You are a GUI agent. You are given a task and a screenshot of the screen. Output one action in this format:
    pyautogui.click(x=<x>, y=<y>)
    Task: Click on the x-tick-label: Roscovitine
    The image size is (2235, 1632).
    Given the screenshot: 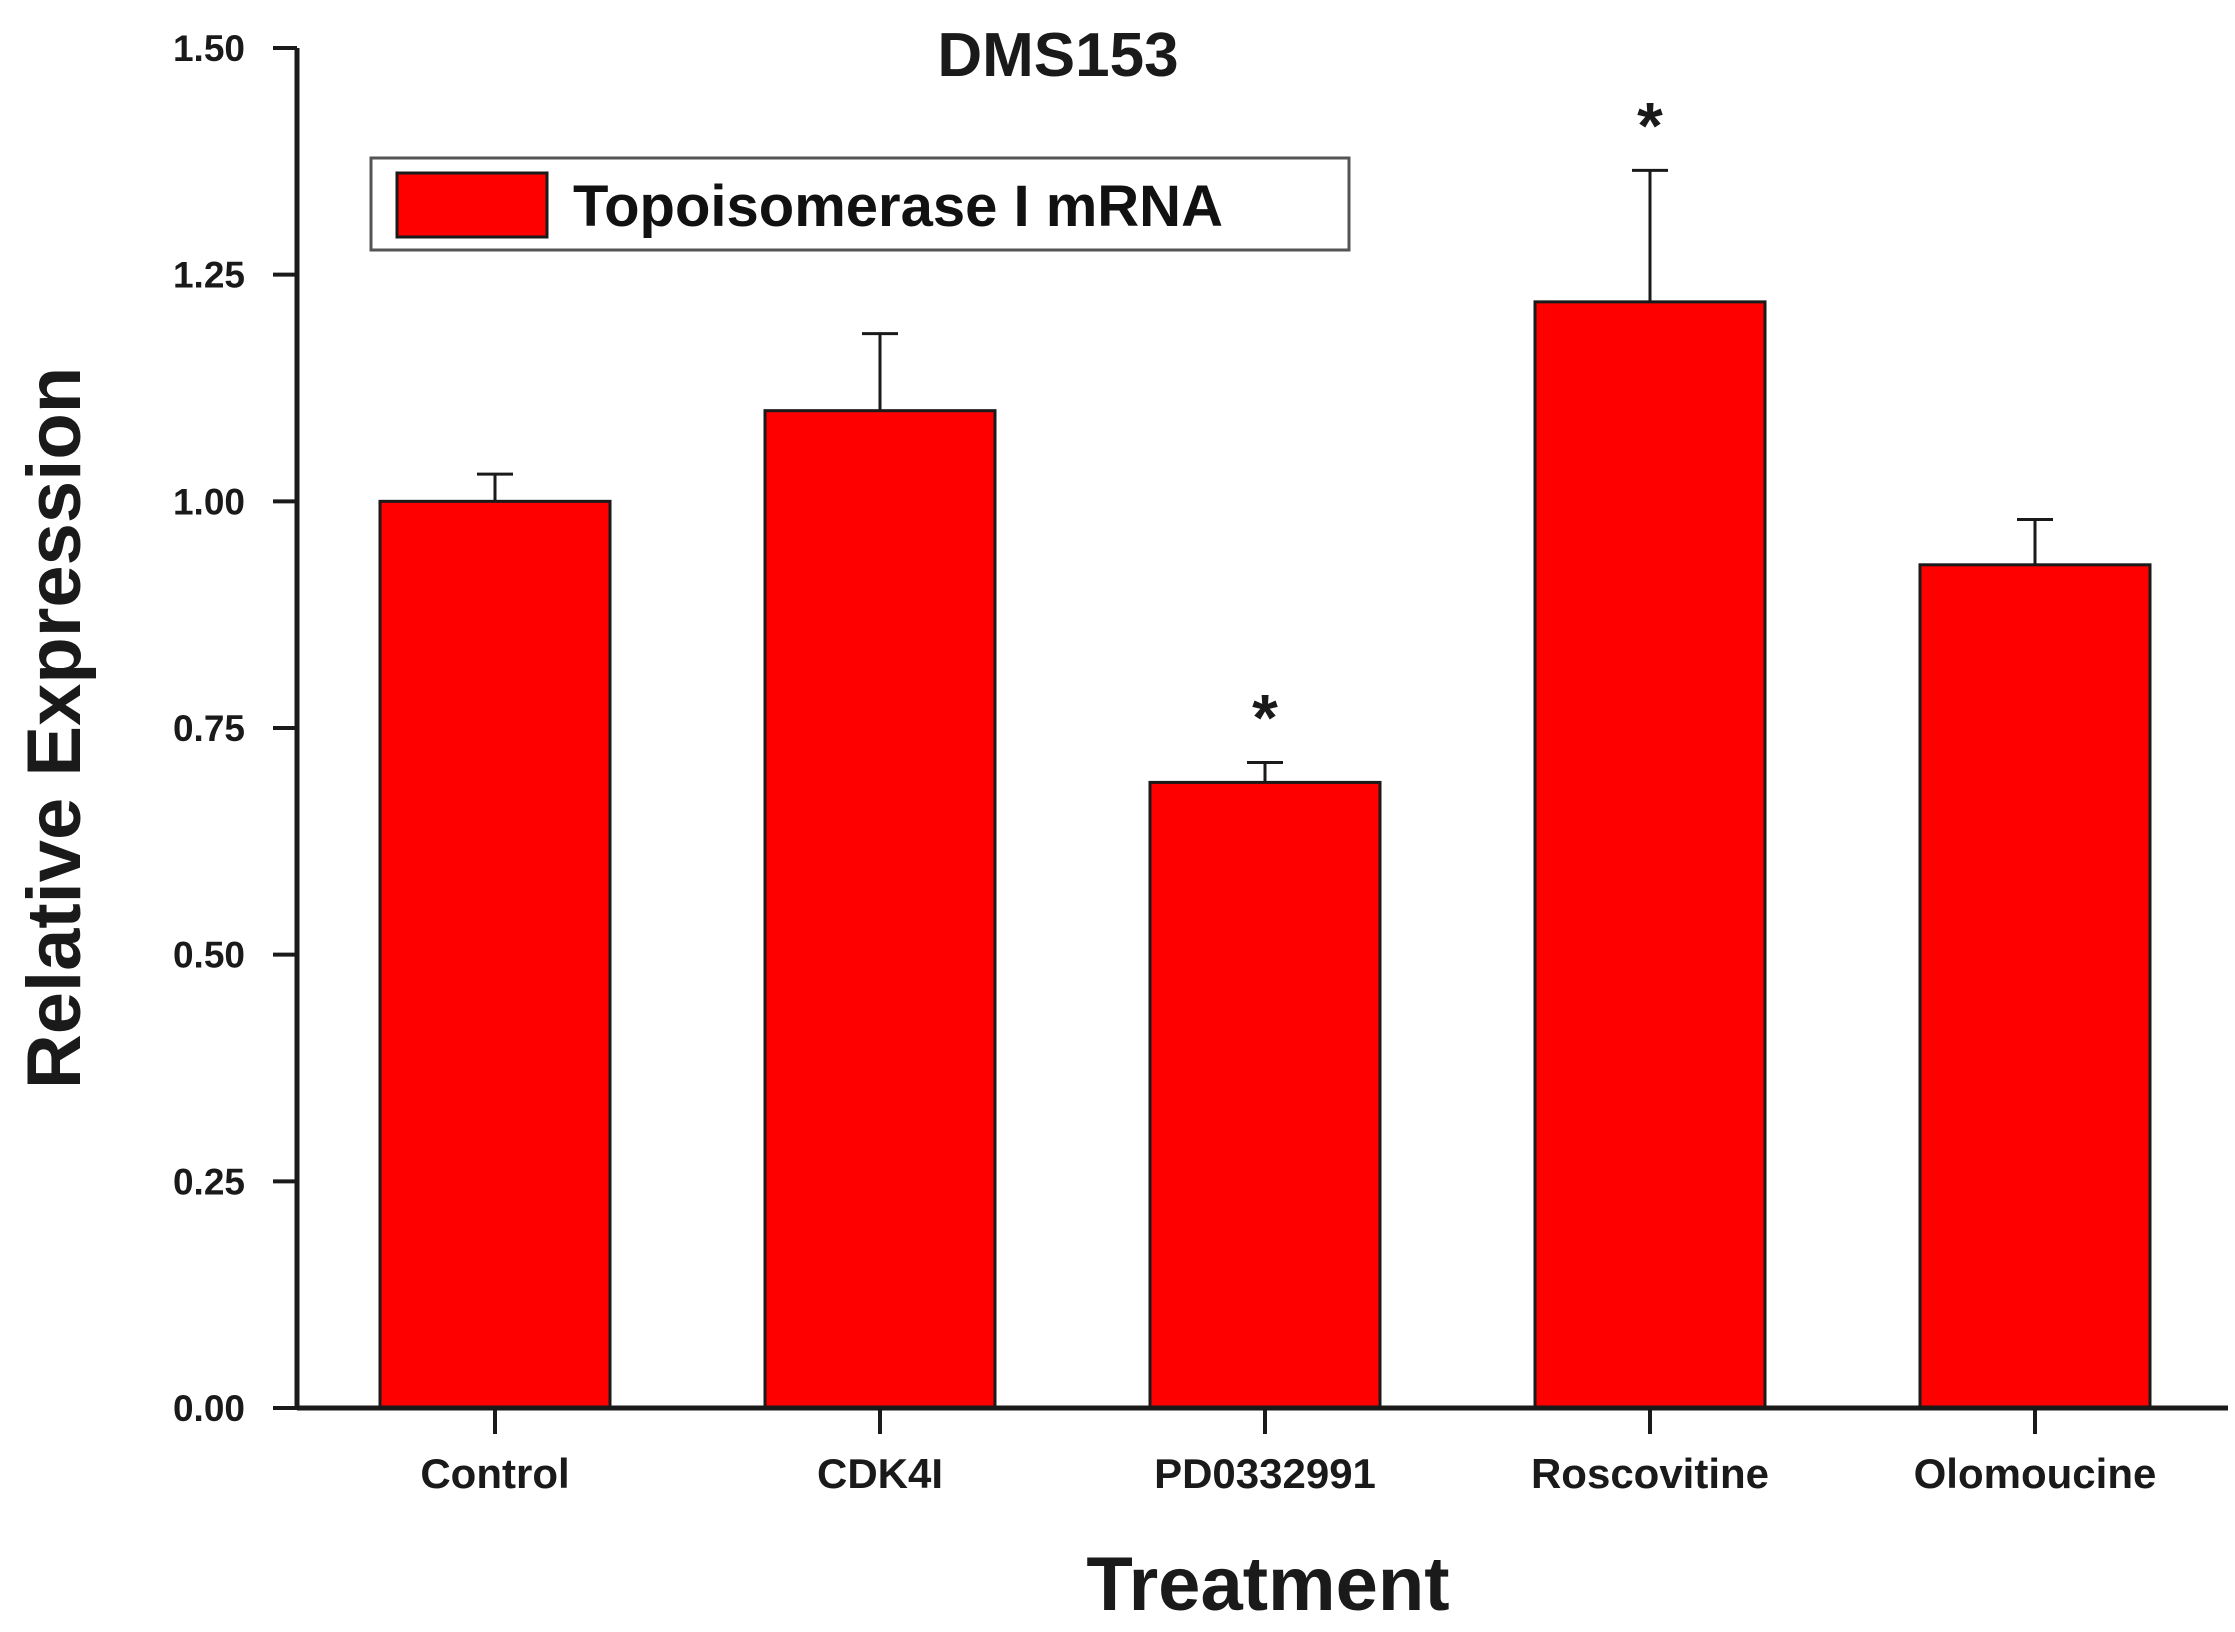 What is the action you would take?
    pyautogui.click(x=1650, y=1473)
    